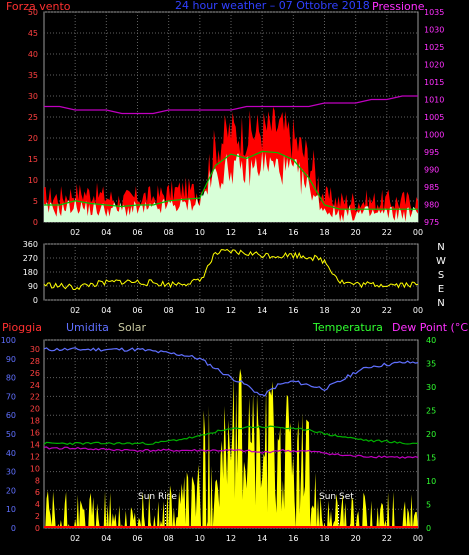 Image resolution: width=469 pixels, height=555 pixels. Describe the element at coordinates (169, 310) in the screenshot. I see `direction-x-tick: 08` at that location.